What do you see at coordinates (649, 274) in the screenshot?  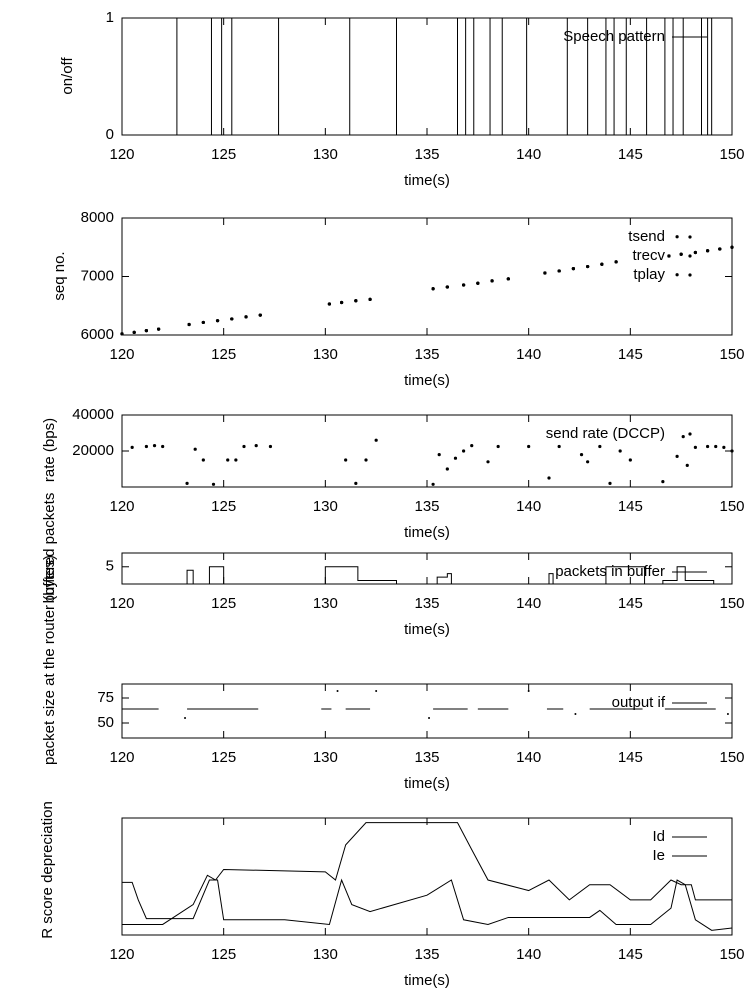 I see `legend-label: tplay` at bounding box center [649, 274].